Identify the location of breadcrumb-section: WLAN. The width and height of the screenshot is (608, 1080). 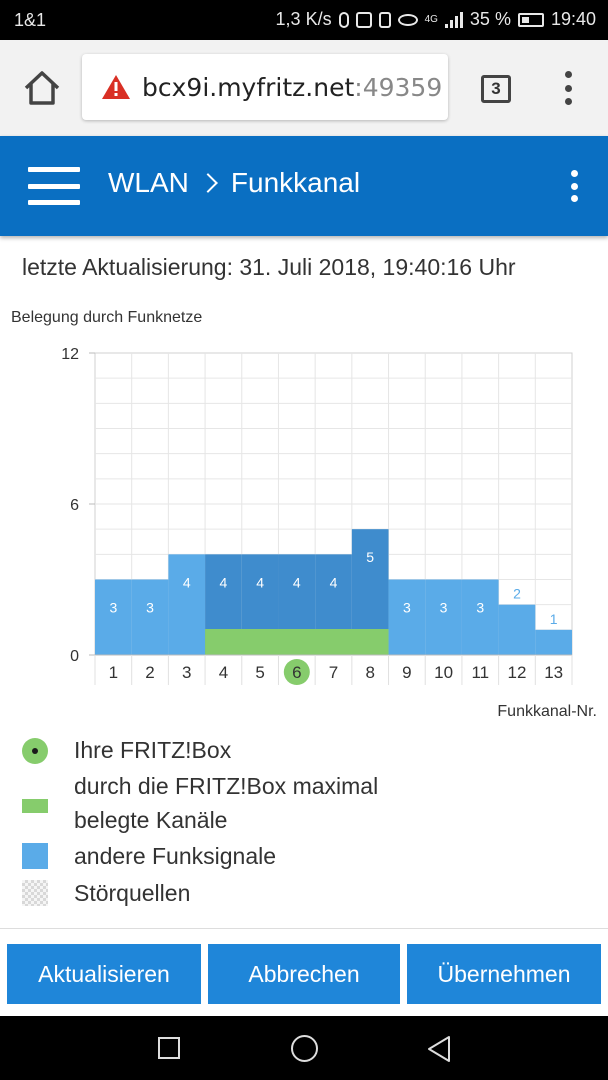
(148, 182).